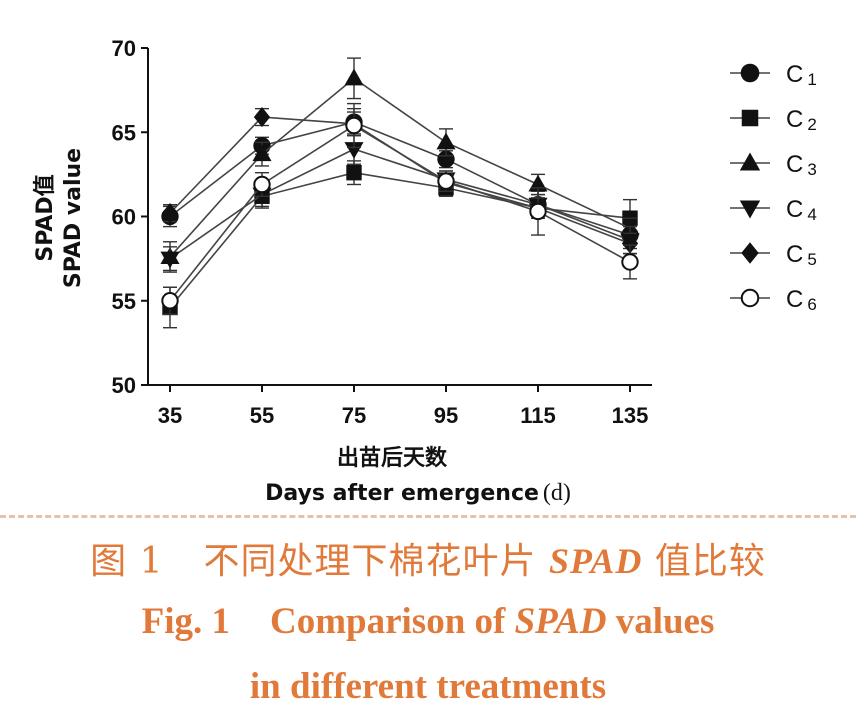  What do you see at coordinates (354, 415) in the screenshot?
I see `x-tick-label: 75` at bounding box center [354, 415].